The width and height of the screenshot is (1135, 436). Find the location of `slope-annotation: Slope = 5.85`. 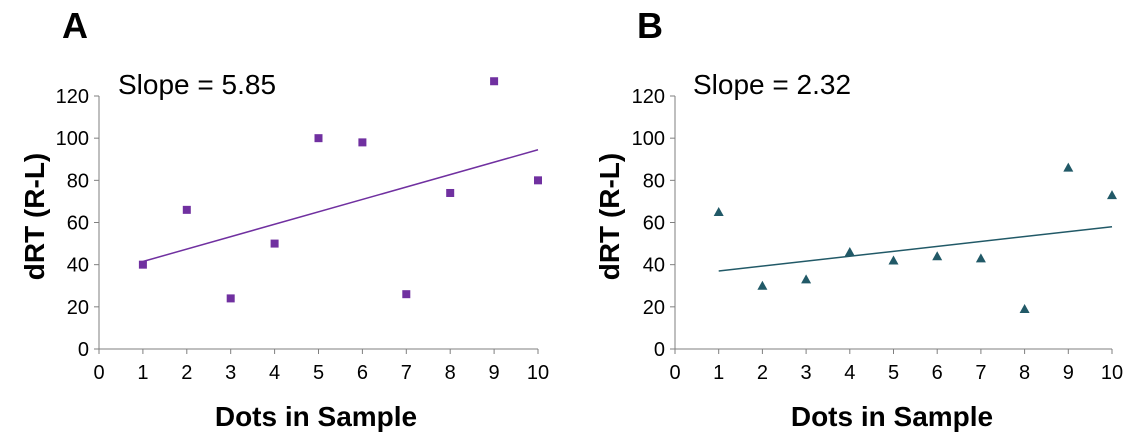

slope-annotation: Slope = 5.85 is located at coordinates (197, 84).